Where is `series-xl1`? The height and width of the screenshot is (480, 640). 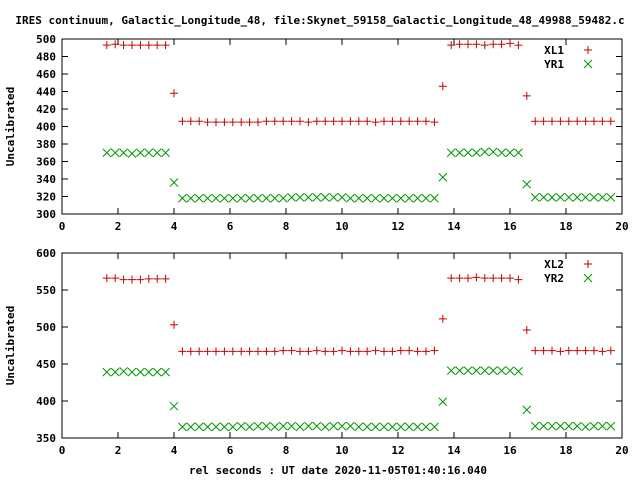
series-xl1 is located at coordinates (358, 83).